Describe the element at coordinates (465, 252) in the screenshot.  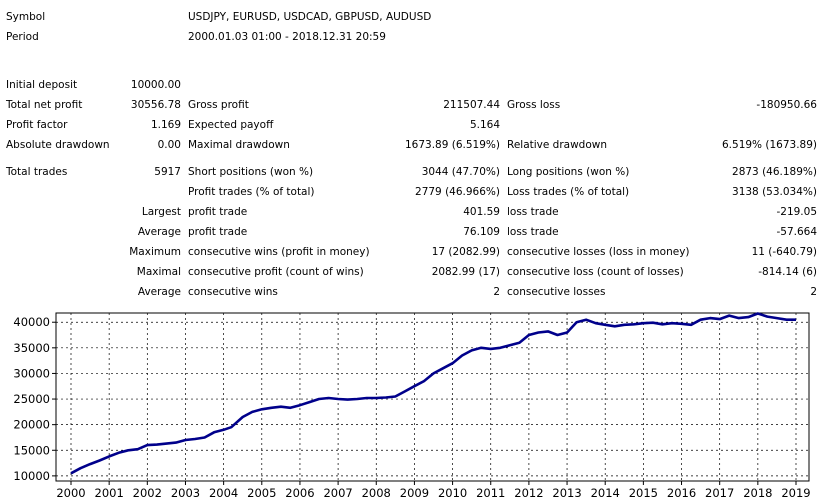
I see `stat-max-consecutive-v2: 17 (2082.99)` at that location.